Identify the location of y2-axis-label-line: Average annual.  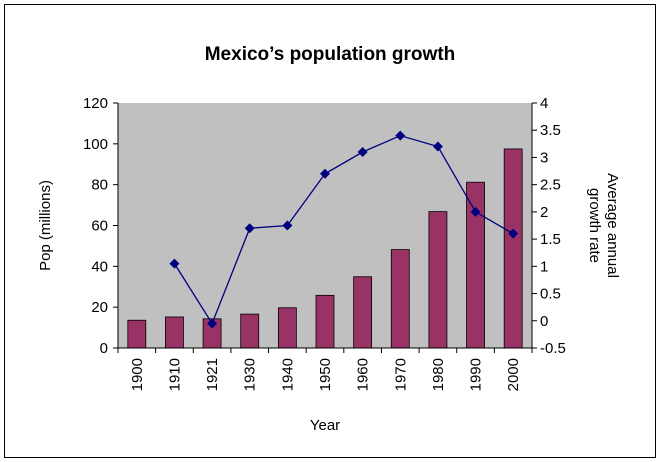
(612, 225).